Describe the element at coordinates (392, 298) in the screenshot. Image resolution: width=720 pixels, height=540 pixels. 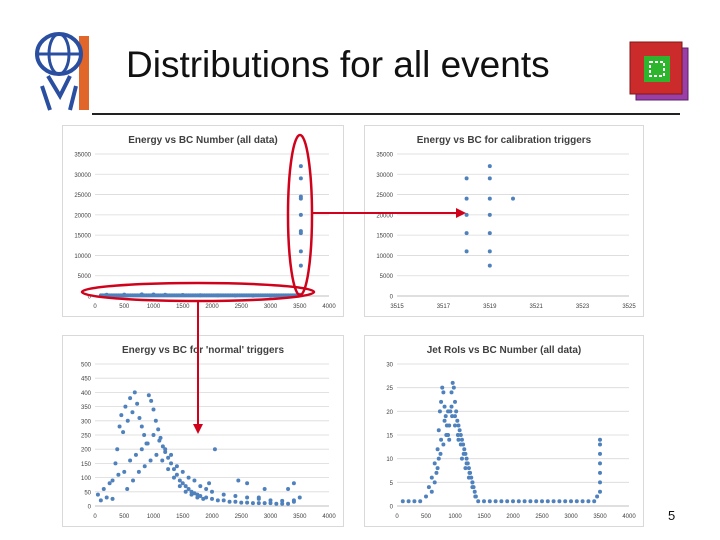
I see `y-tick-label: 0` at that location.